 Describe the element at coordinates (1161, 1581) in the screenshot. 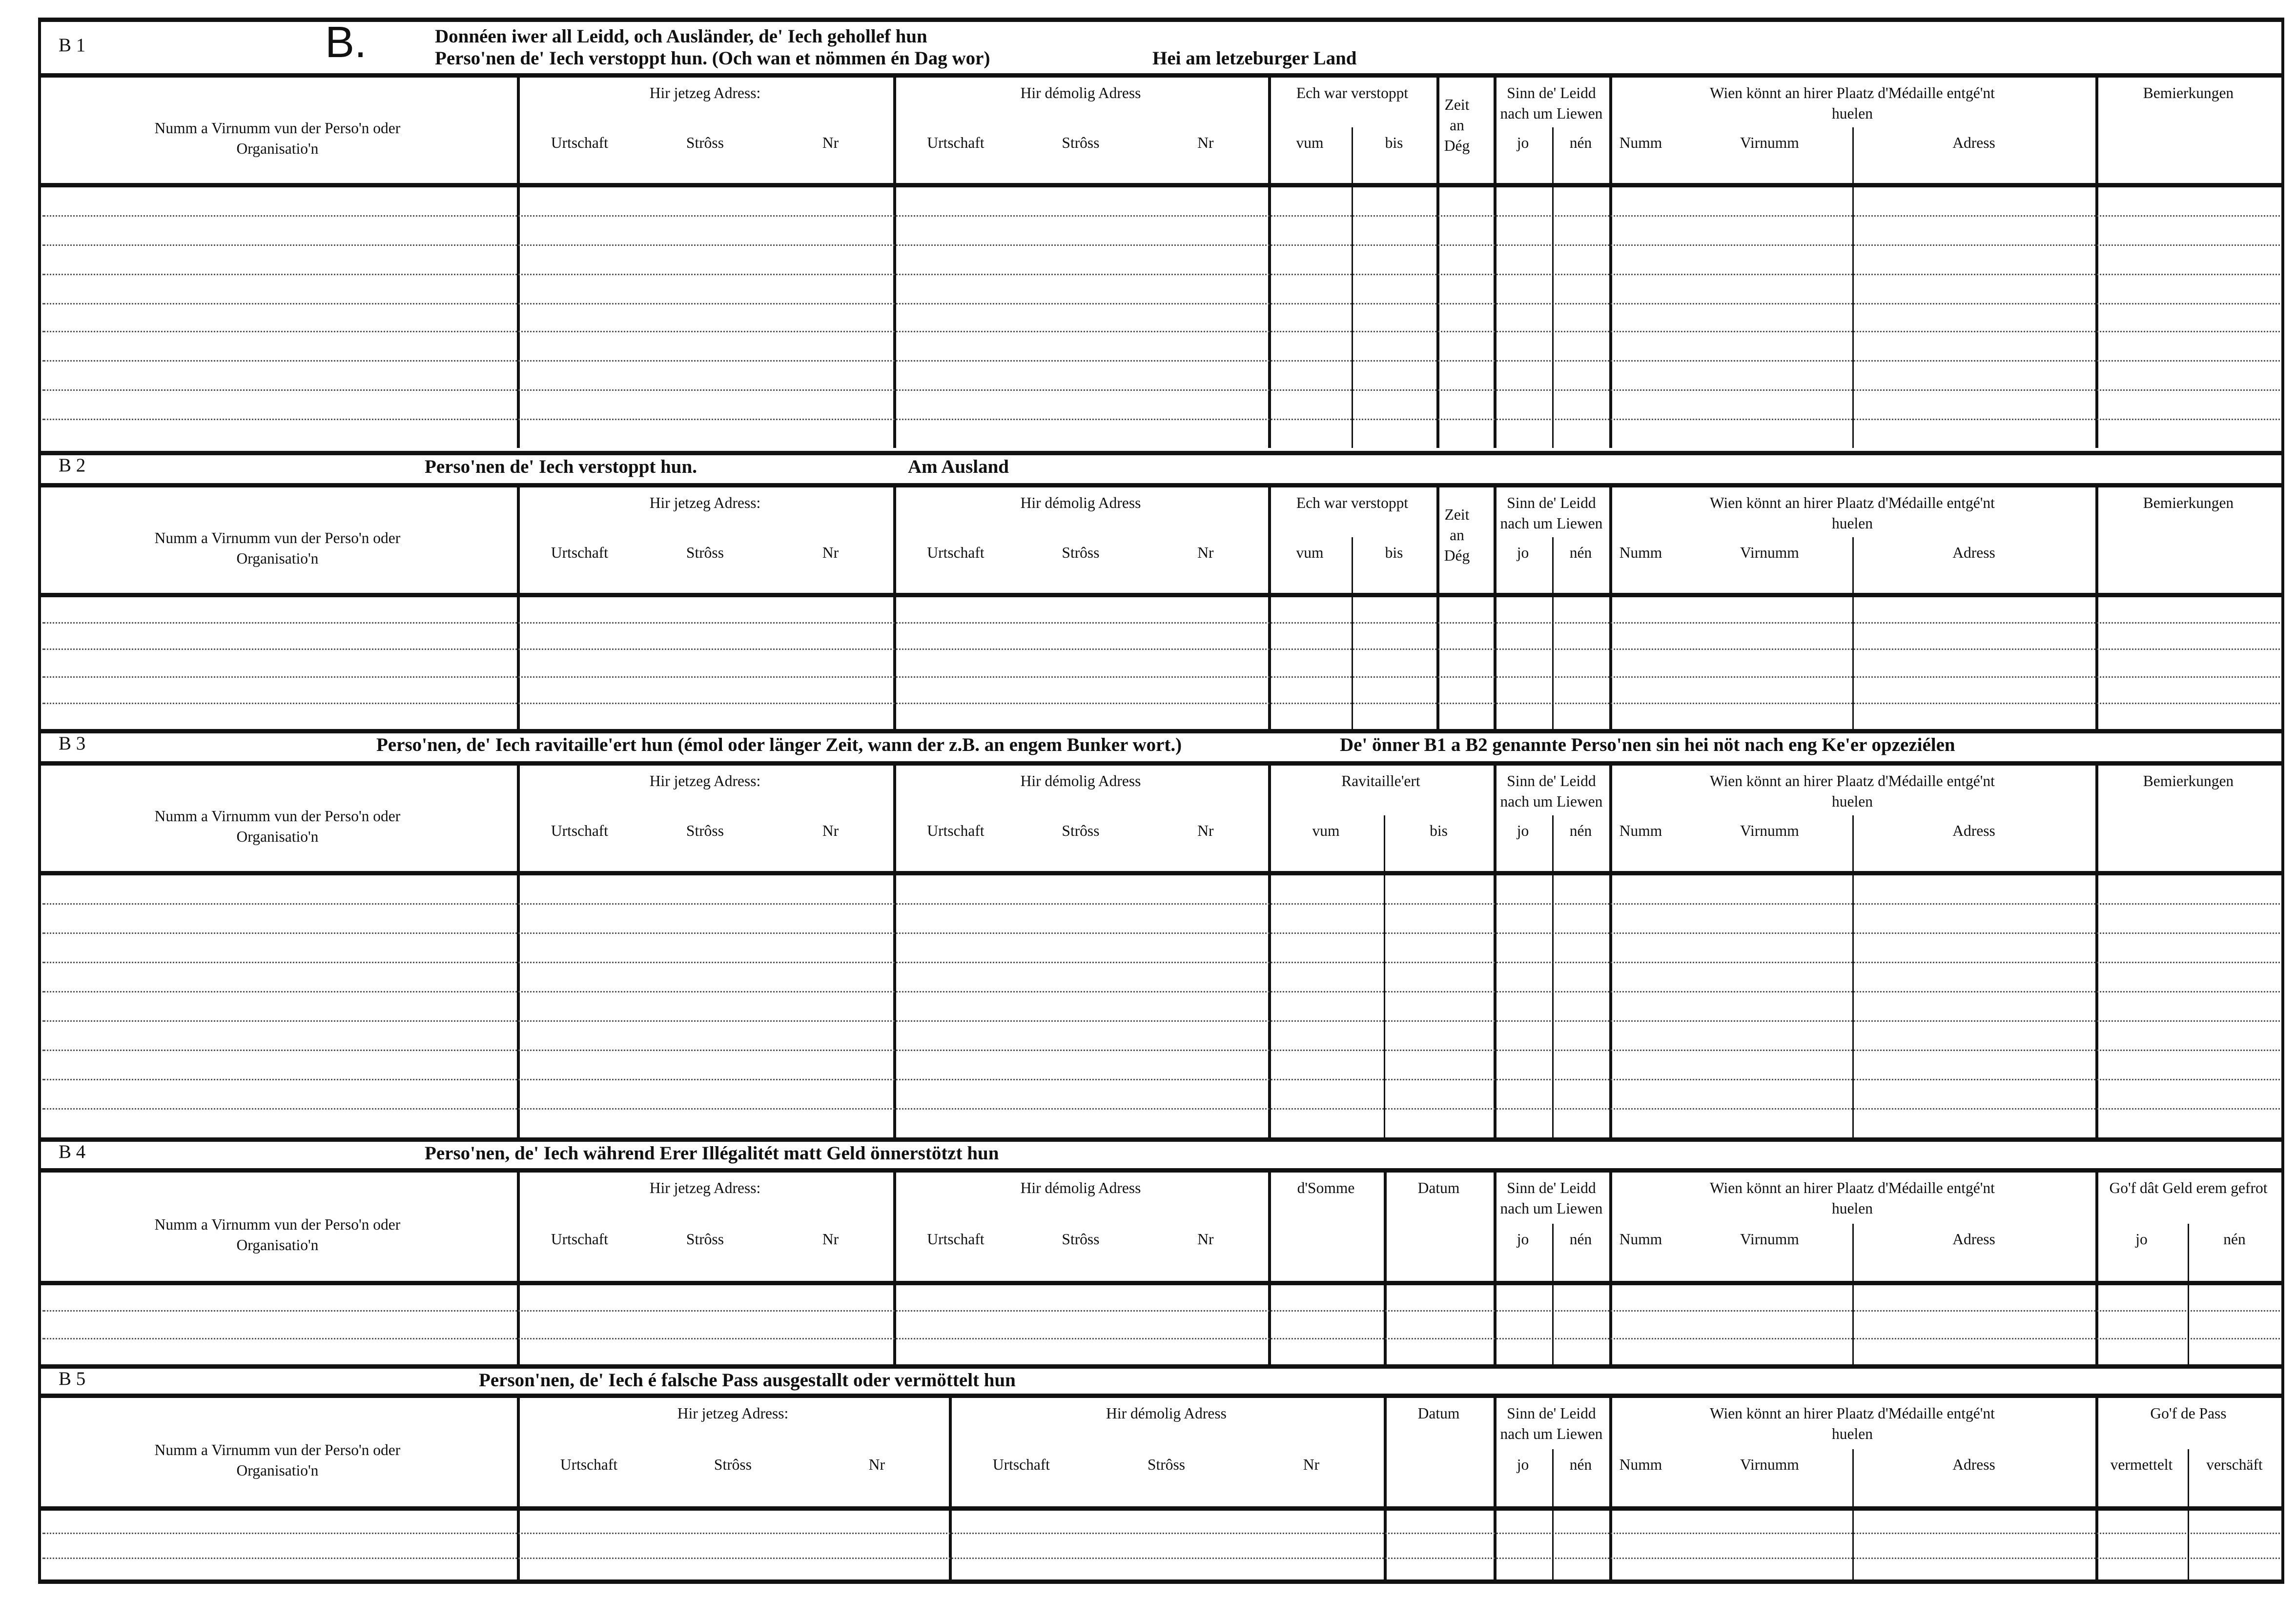

I see `frame-bottom` at that location.